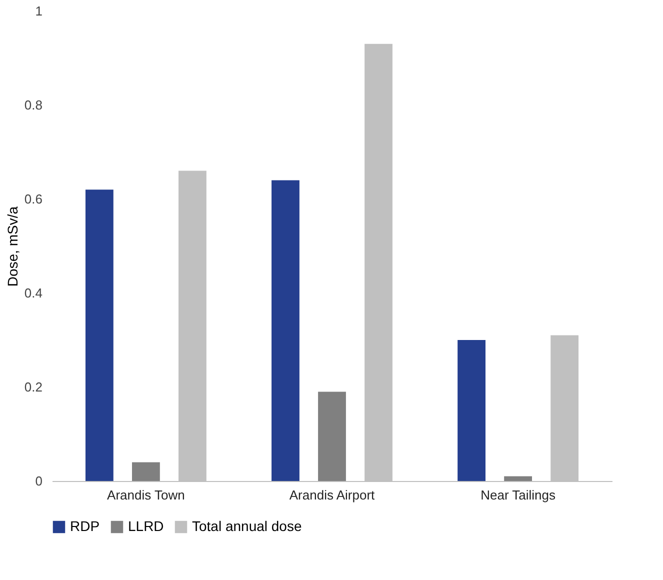 The image size is (663, 580). I want to click on x-tick-label: Arandis Town, so click(146, 495).